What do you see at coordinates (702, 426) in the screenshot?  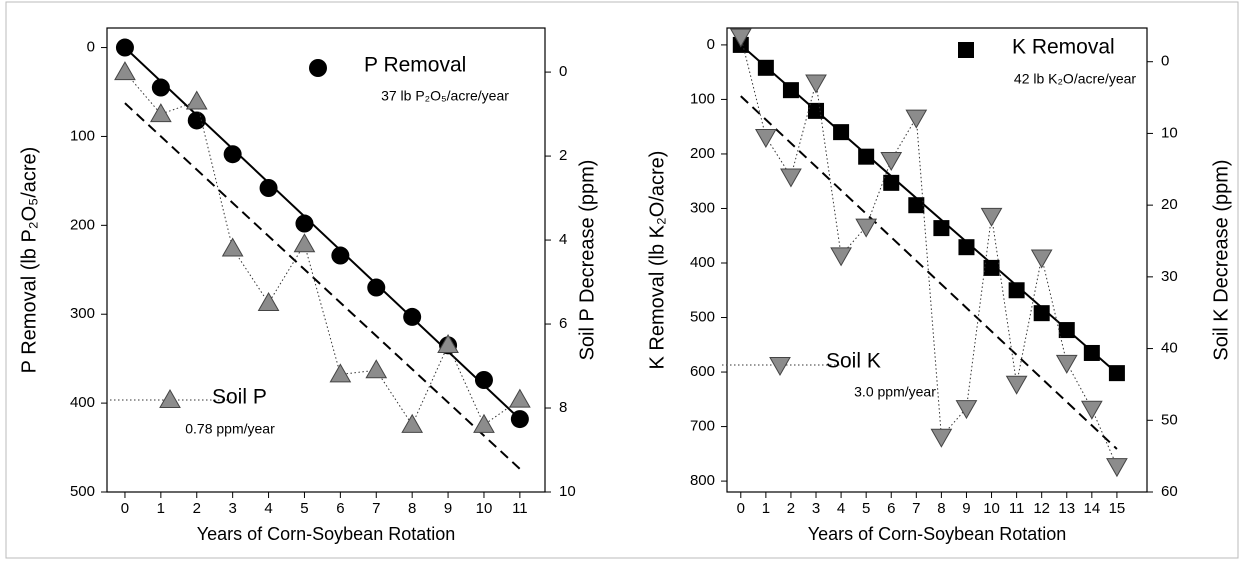 I see `y-tick-label: 700` at bounding box center [702, 426].